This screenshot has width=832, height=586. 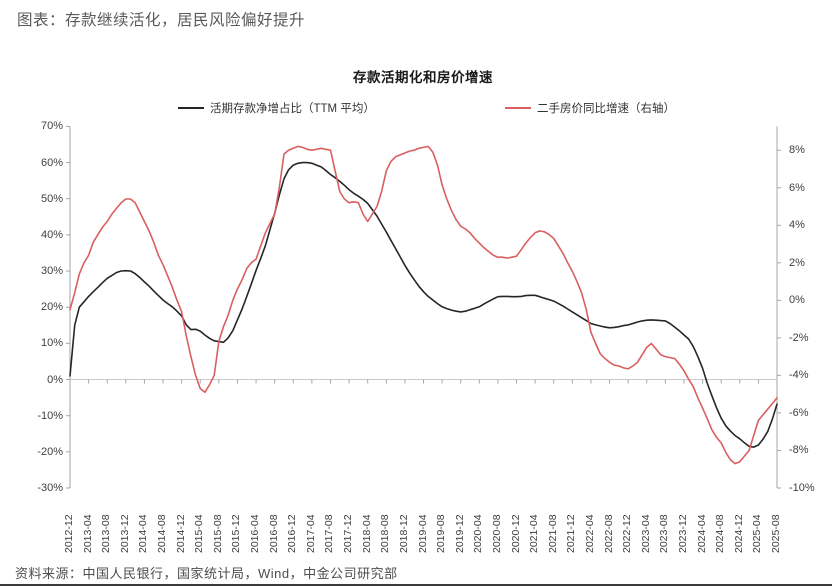 I want to click on x-axis-tick-label: 2023-08, so click(x=664, y=533).